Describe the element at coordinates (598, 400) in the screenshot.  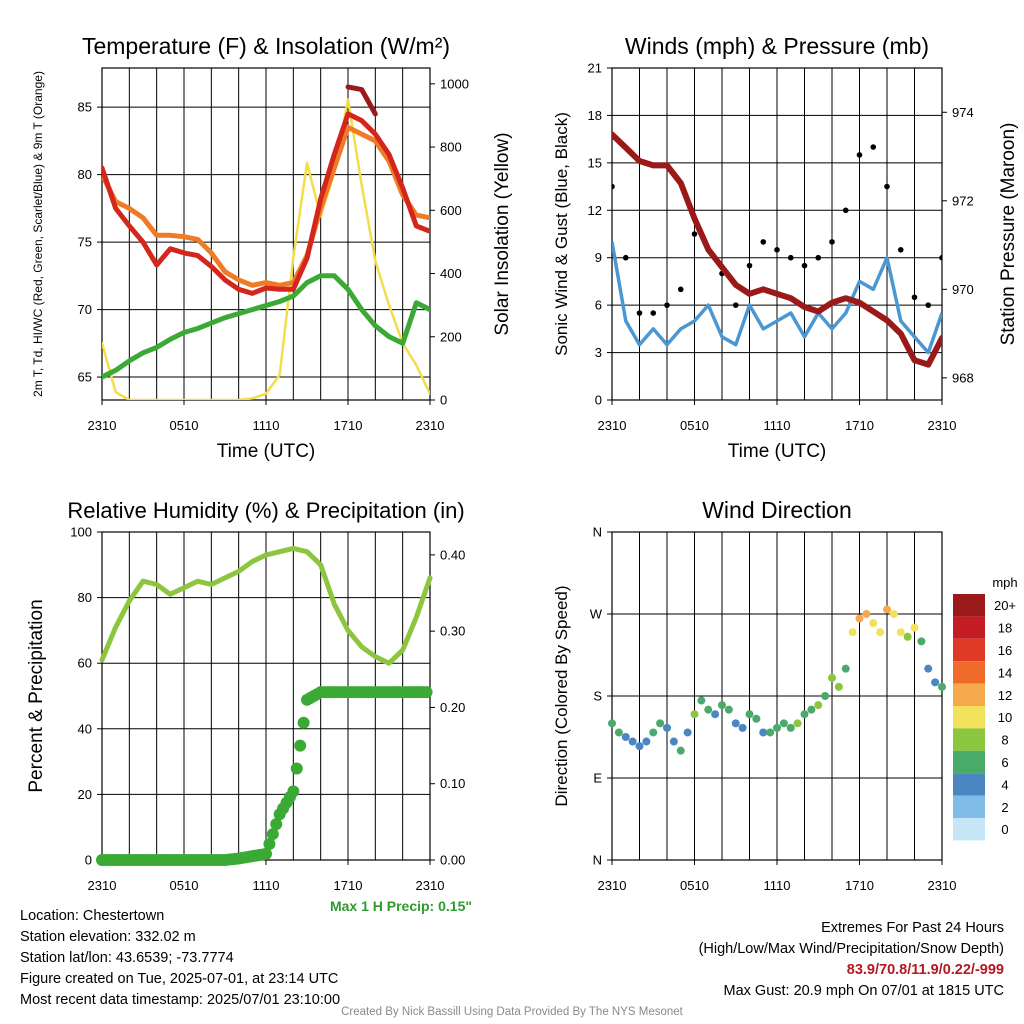
I see `y-tick-label: 0` at that location.